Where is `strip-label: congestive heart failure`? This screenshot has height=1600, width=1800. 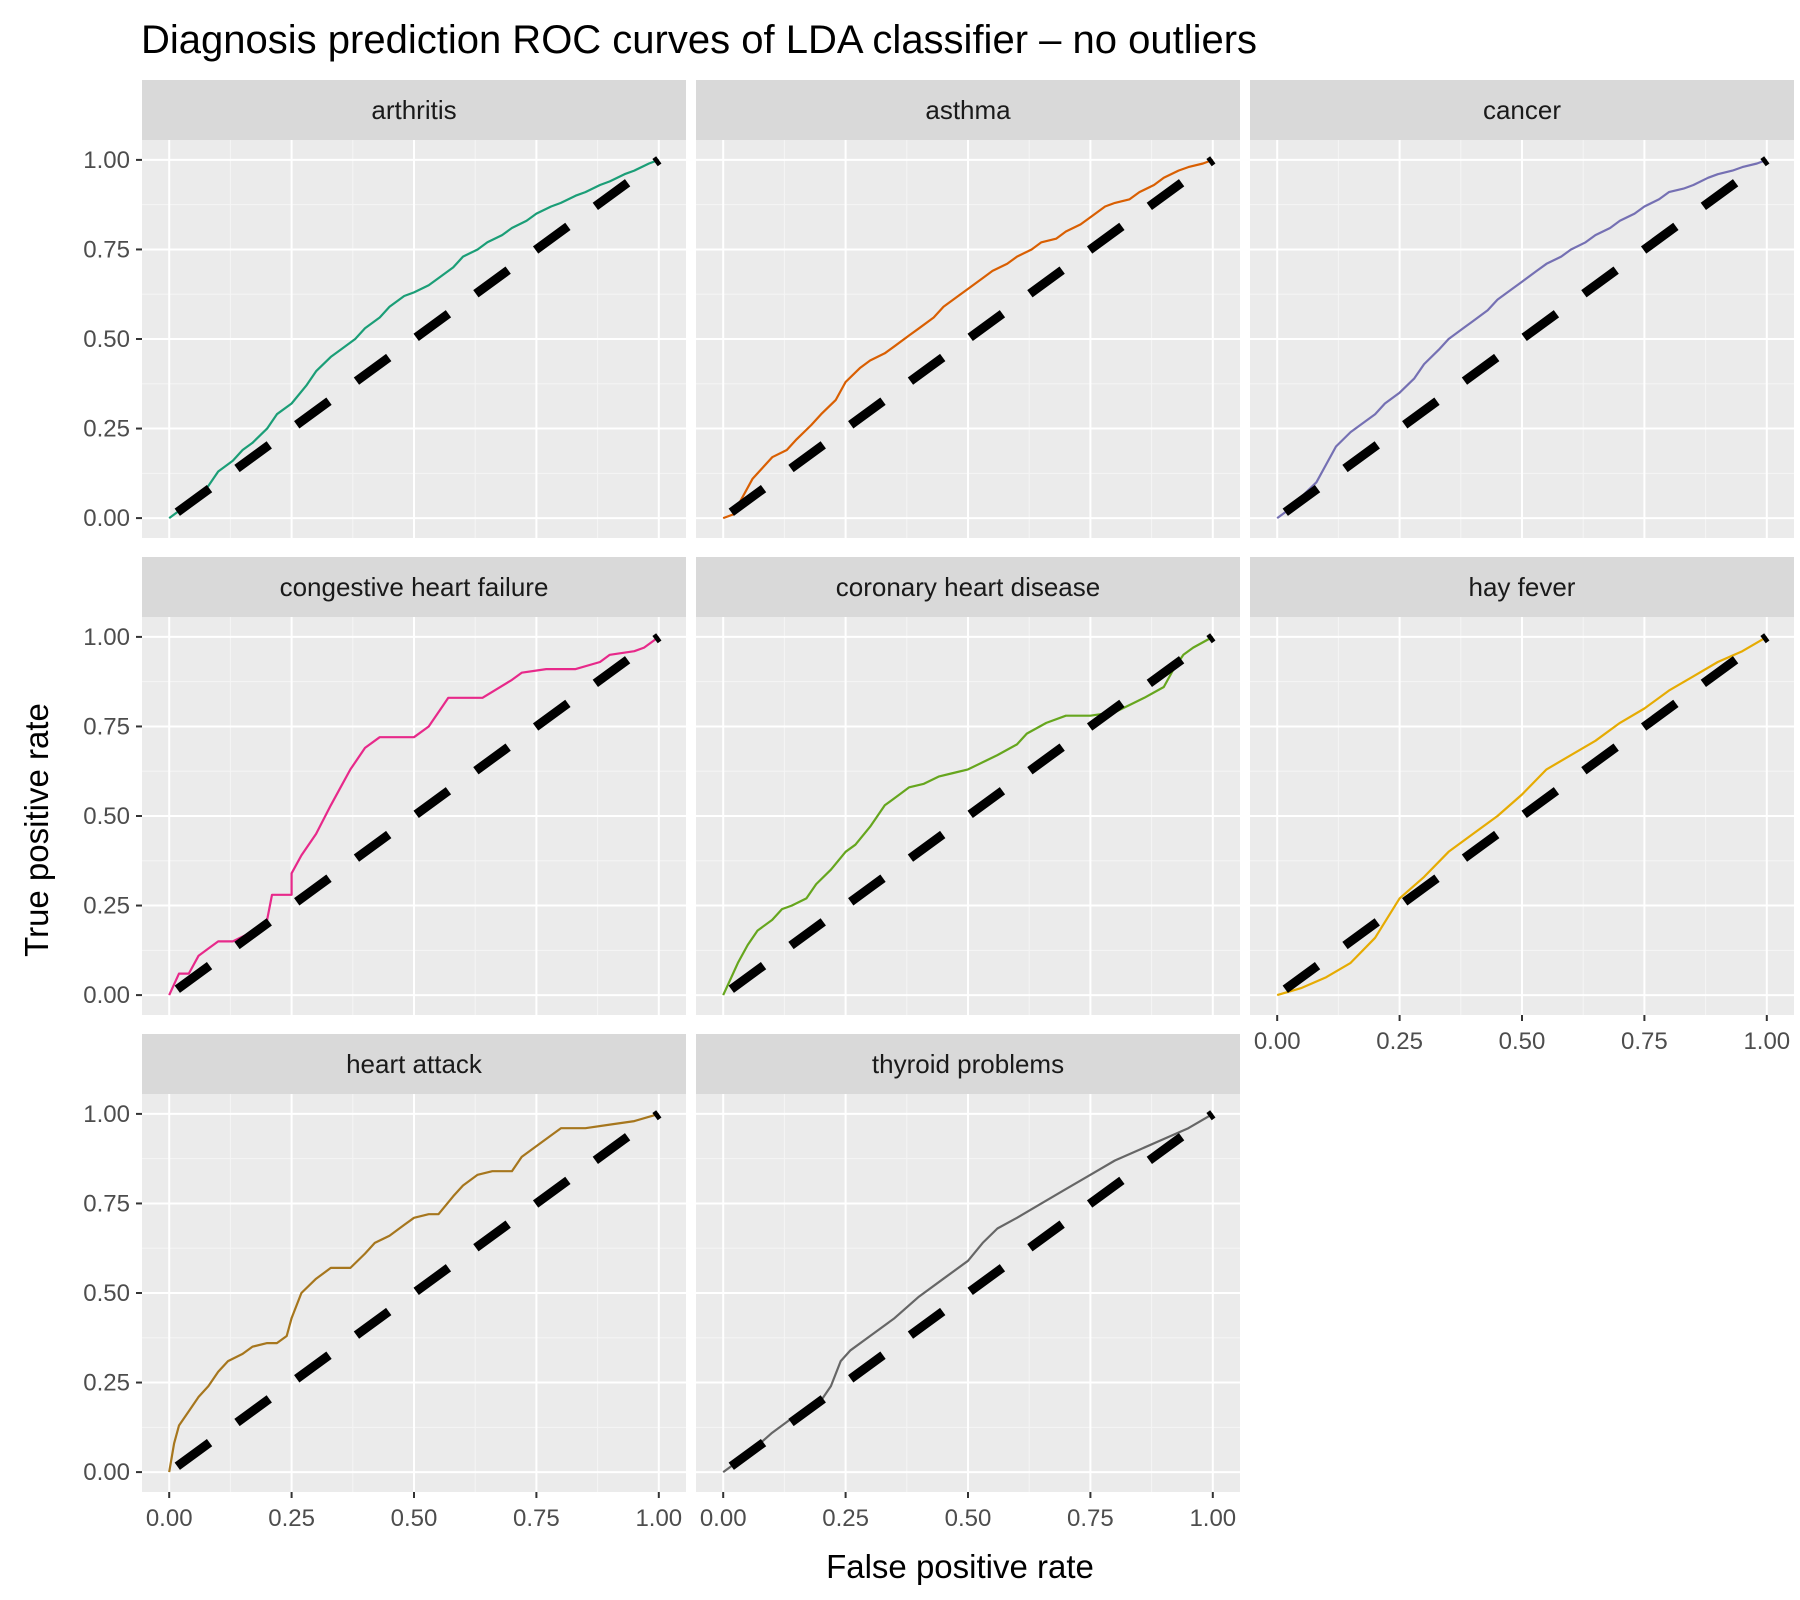 strip-label: congestive heart failure is located at coordinates (414, 587).